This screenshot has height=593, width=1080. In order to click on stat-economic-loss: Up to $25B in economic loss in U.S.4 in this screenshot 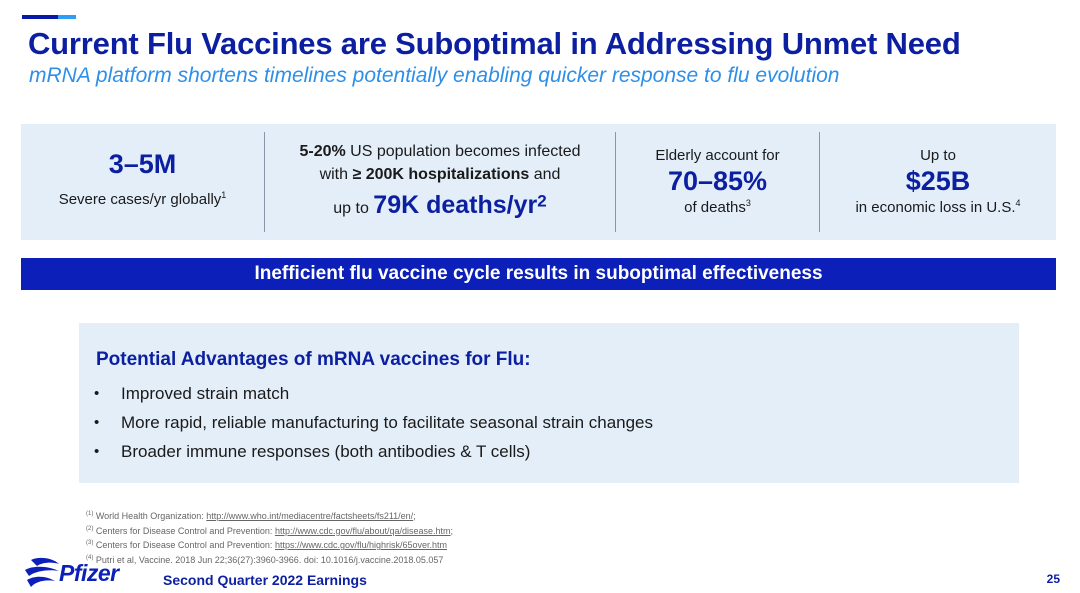, I will do `click(938, 182)`.